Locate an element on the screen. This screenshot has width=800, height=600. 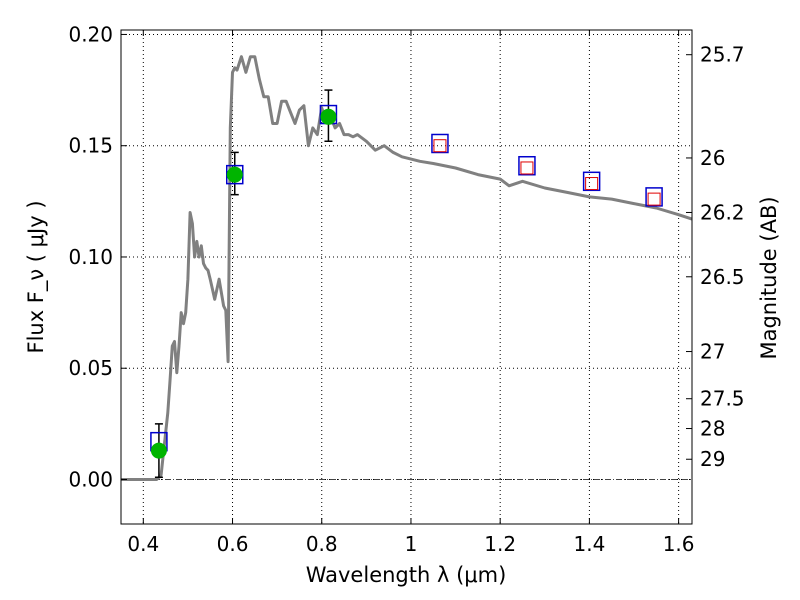
mag-tick-label: 26.2 is located at coordinates (722, 212).